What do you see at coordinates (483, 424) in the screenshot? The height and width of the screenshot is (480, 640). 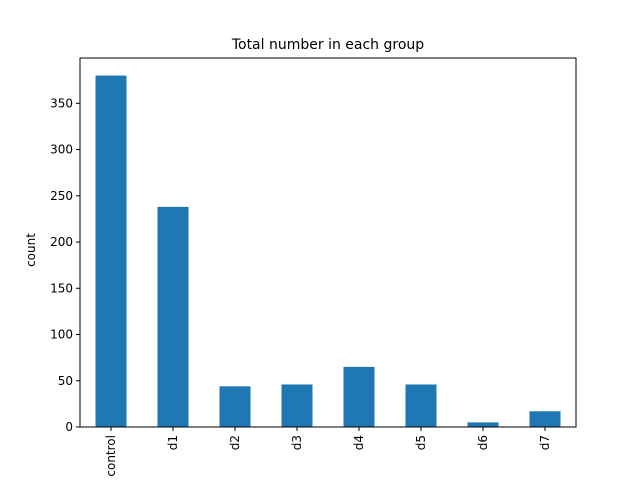 I see `bar-d6` at bounding box center [483, 424].